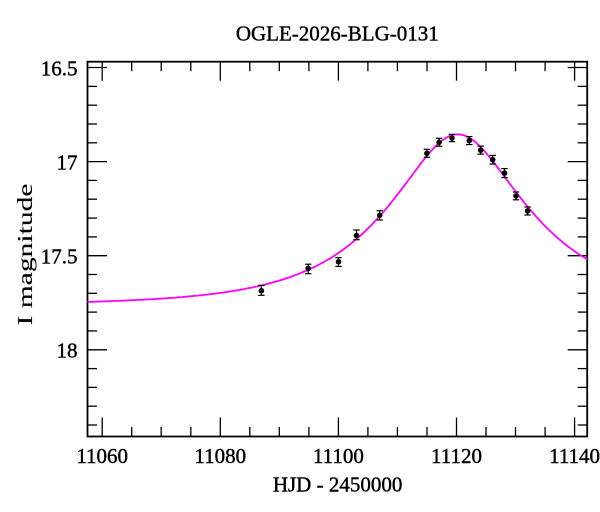 This screenshot has width=600, height=512. What do you see at coordinates (338, 456) in the screenshot?
I see `svg-text: 11100` at bounding box center [338, 456].